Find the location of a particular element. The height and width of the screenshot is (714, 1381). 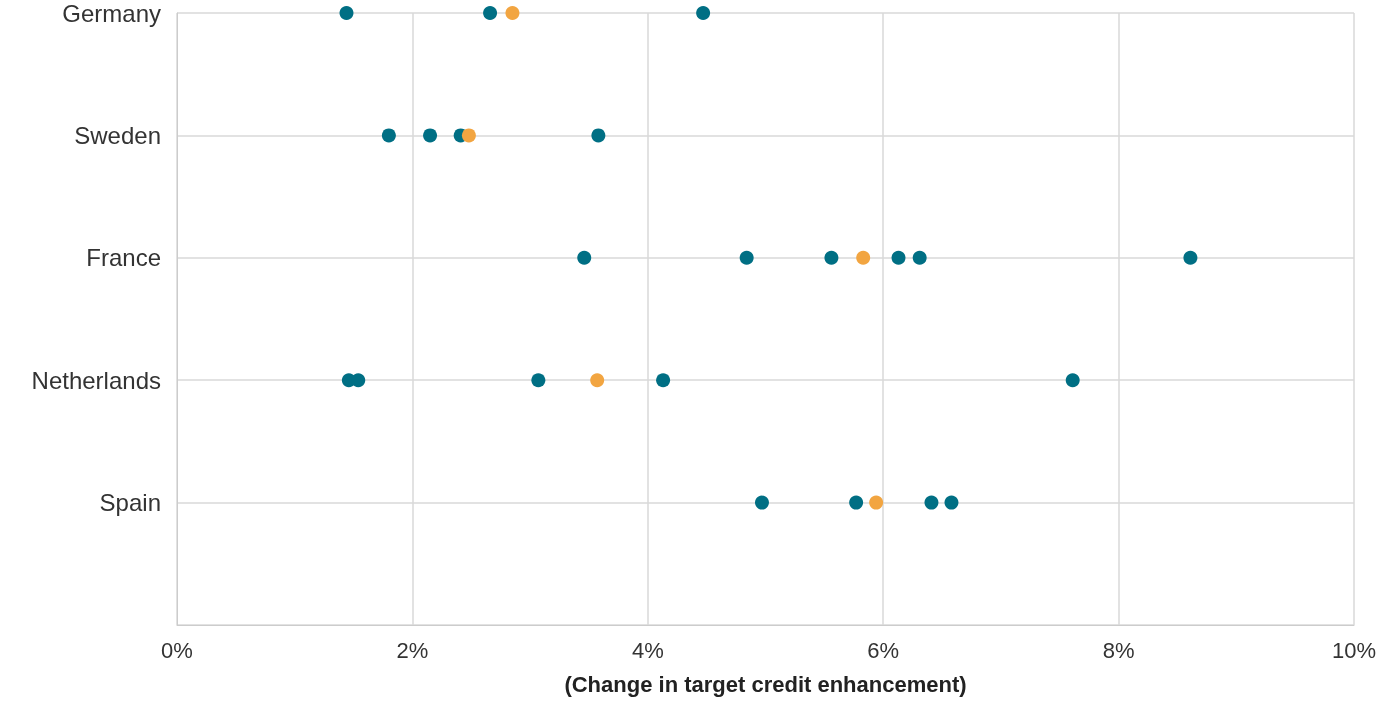

y-tick-label: Spain is located at coordinates (130, 503).